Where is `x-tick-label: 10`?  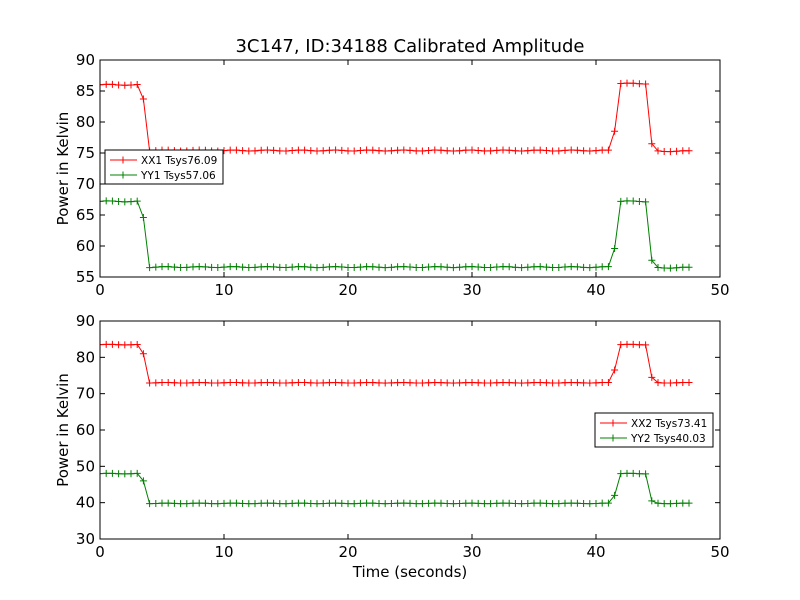
x-tick-label: 10 is located at coordinates (223, 290).